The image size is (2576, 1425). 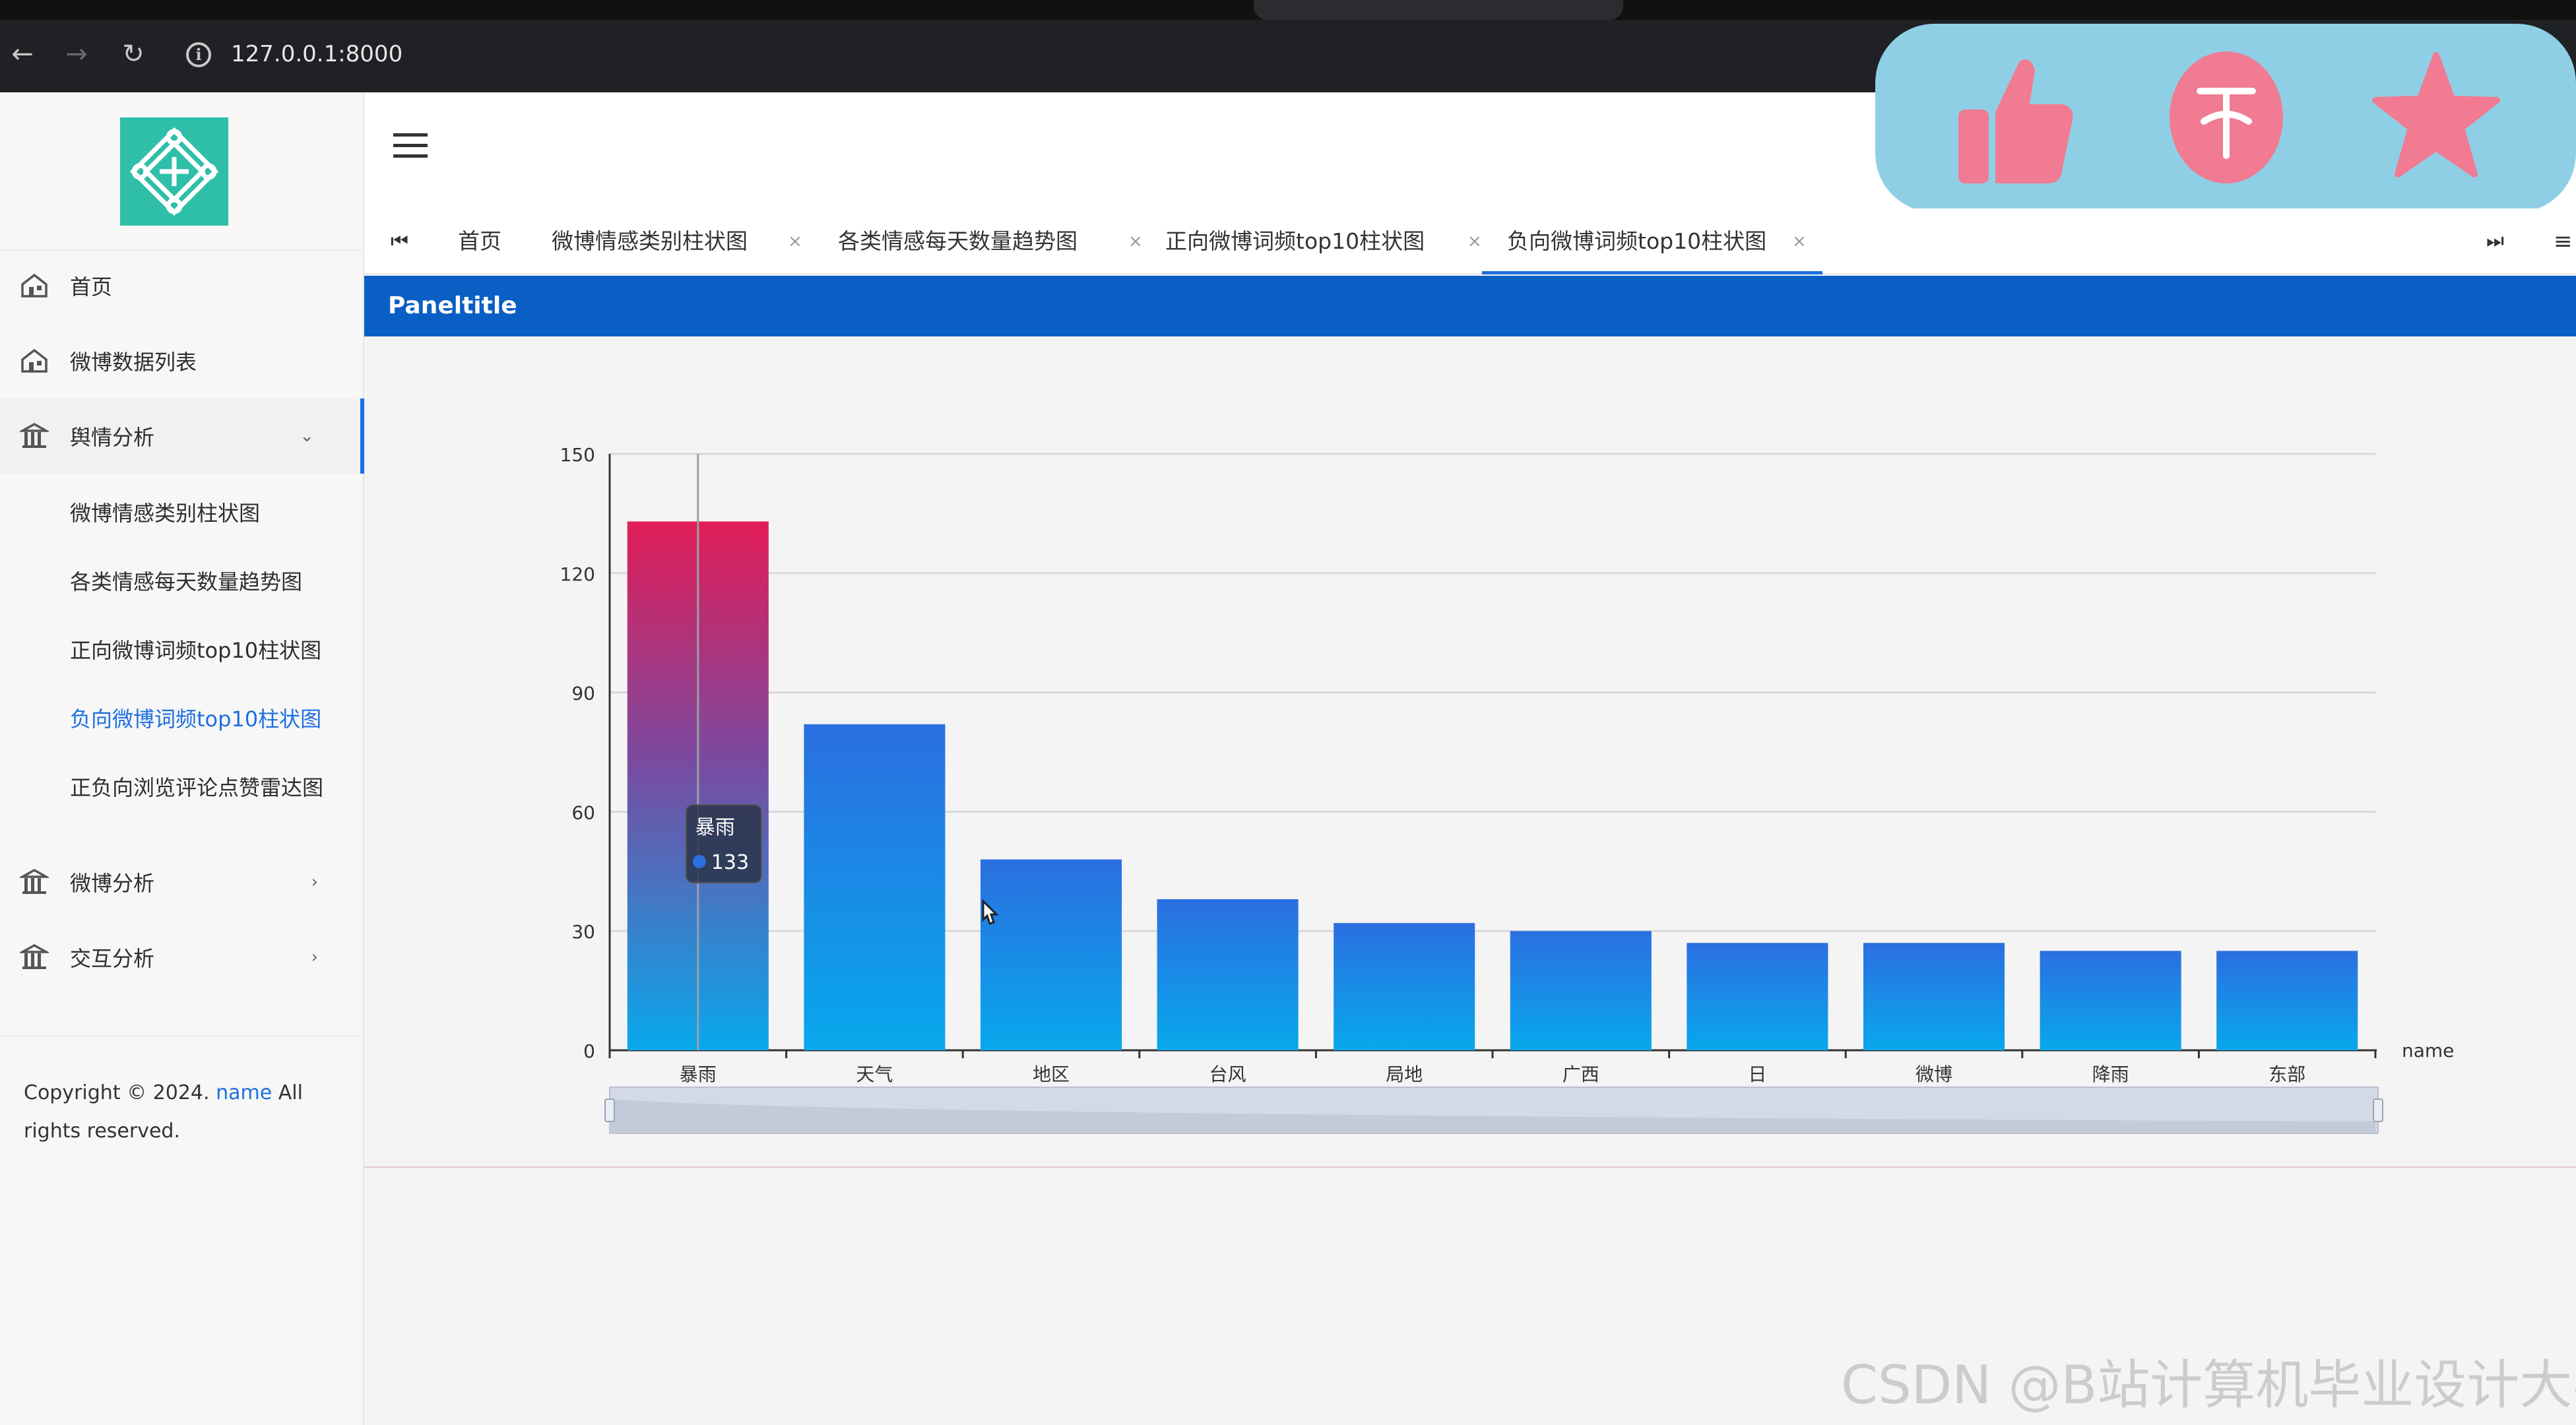 I want to click on bar-广西, so click(x=1581, y=990).